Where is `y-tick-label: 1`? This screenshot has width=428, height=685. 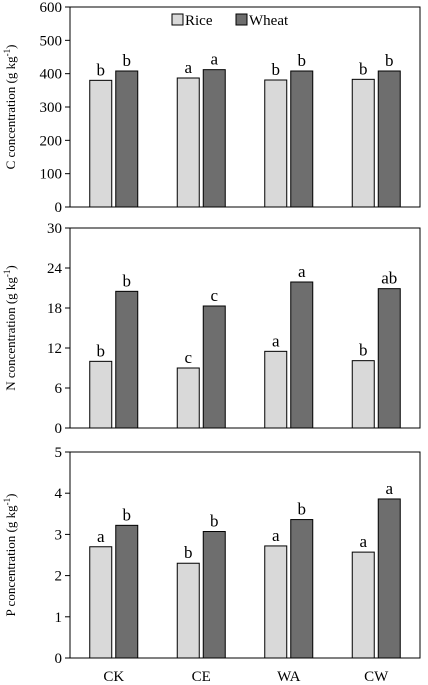 y-tick-label: 1 is located at coordinates (59, 618).